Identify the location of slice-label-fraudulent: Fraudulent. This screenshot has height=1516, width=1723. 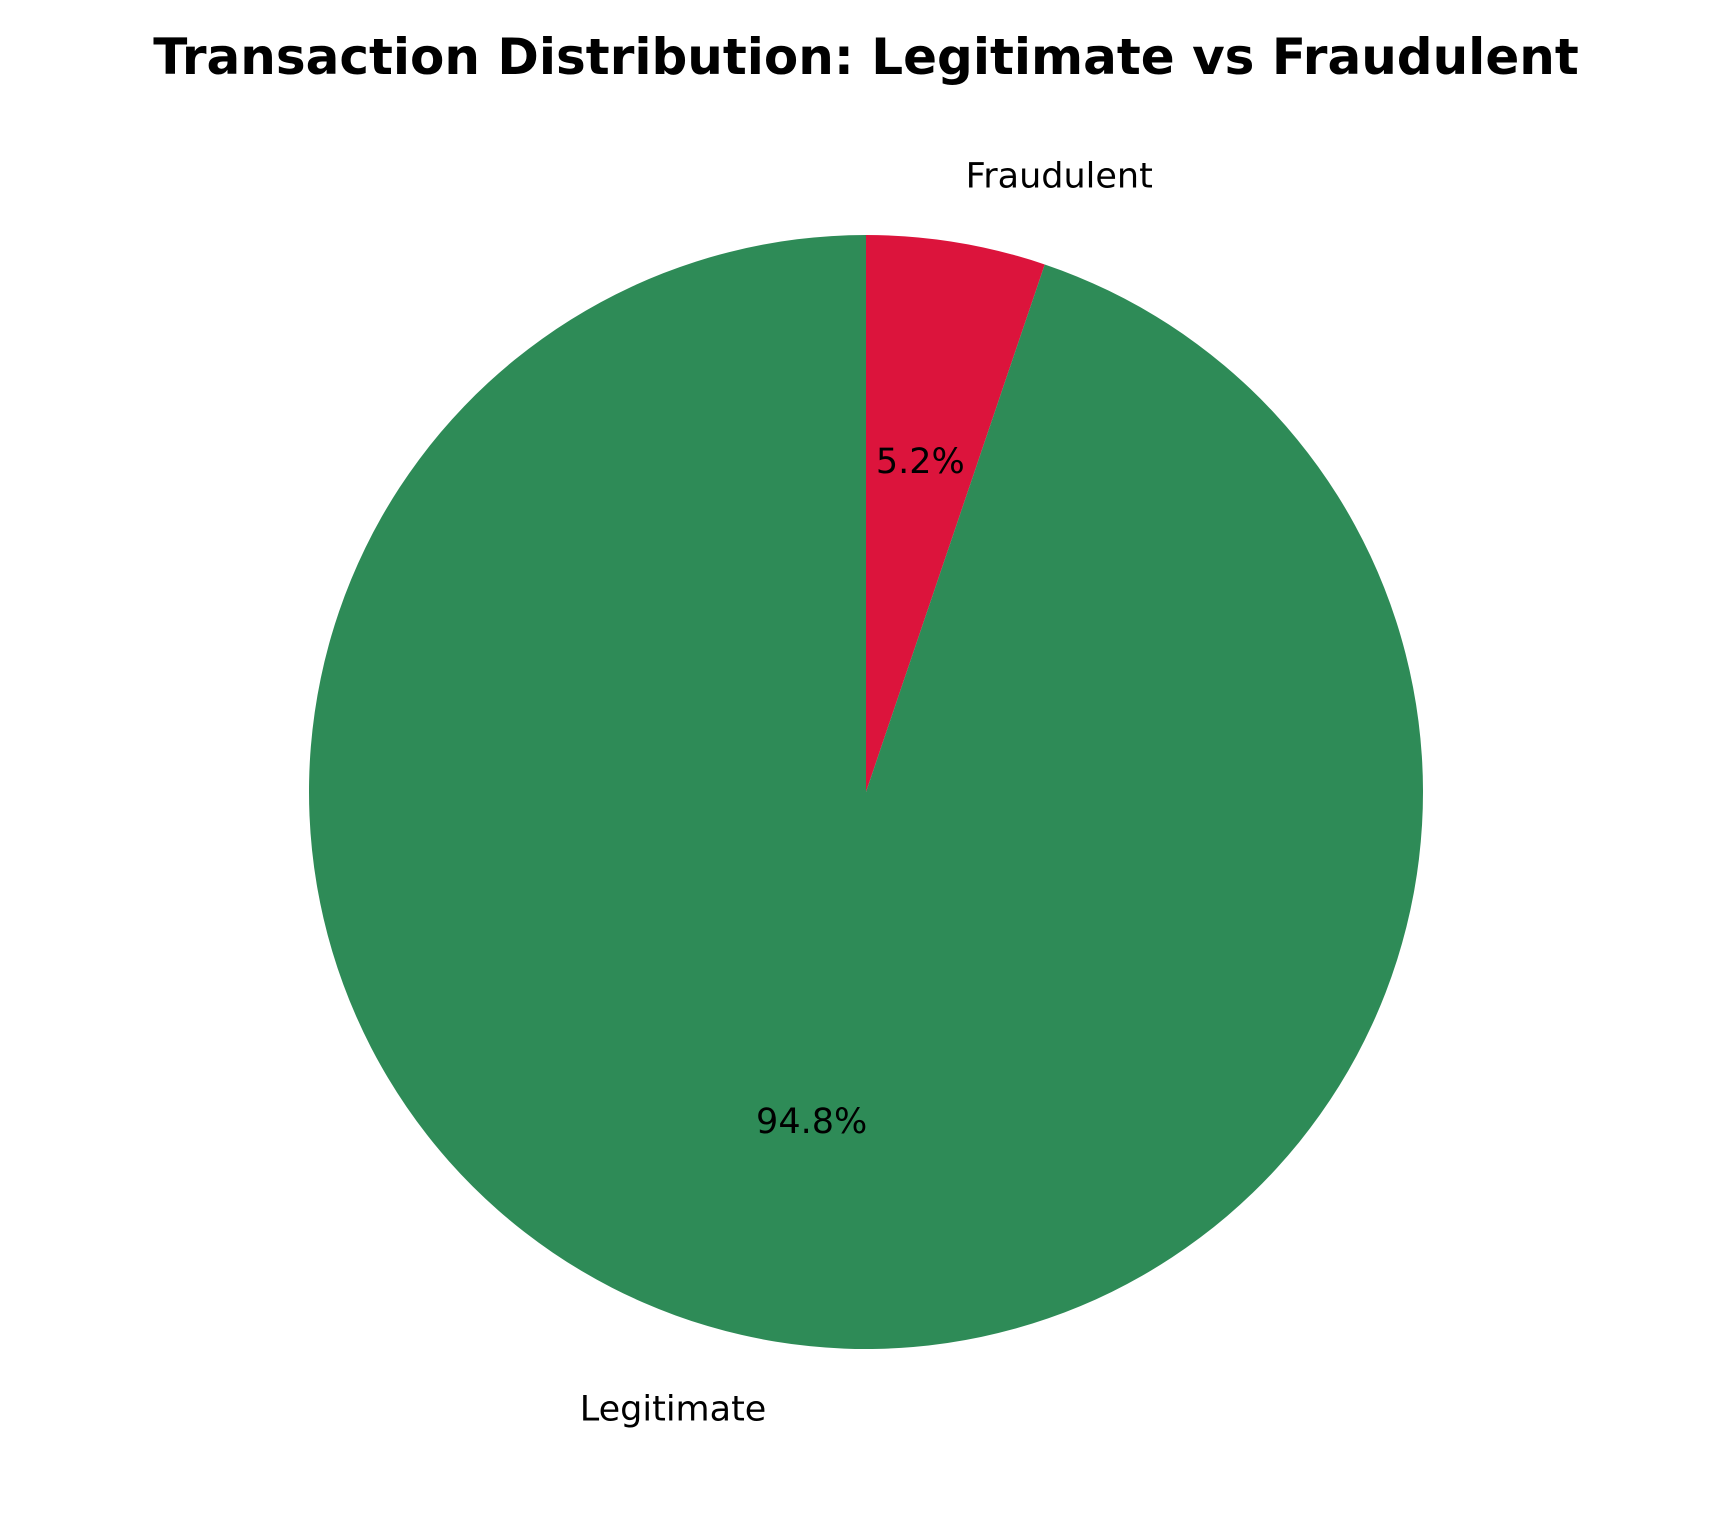
(1059, 176).